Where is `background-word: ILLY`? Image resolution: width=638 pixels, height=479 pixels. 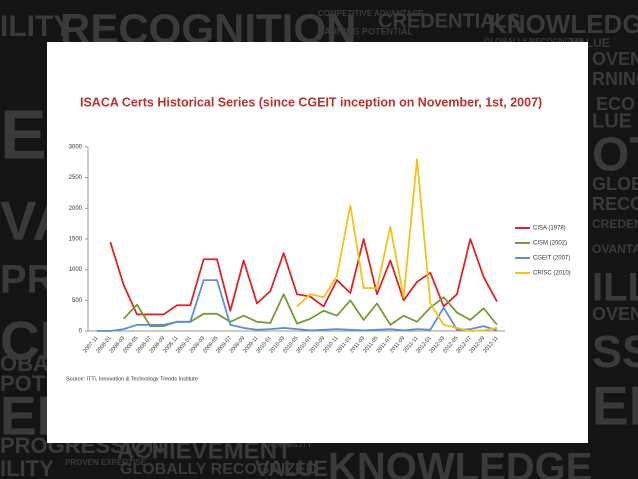
background-word: ILLY is located at coordinates (615, 288).